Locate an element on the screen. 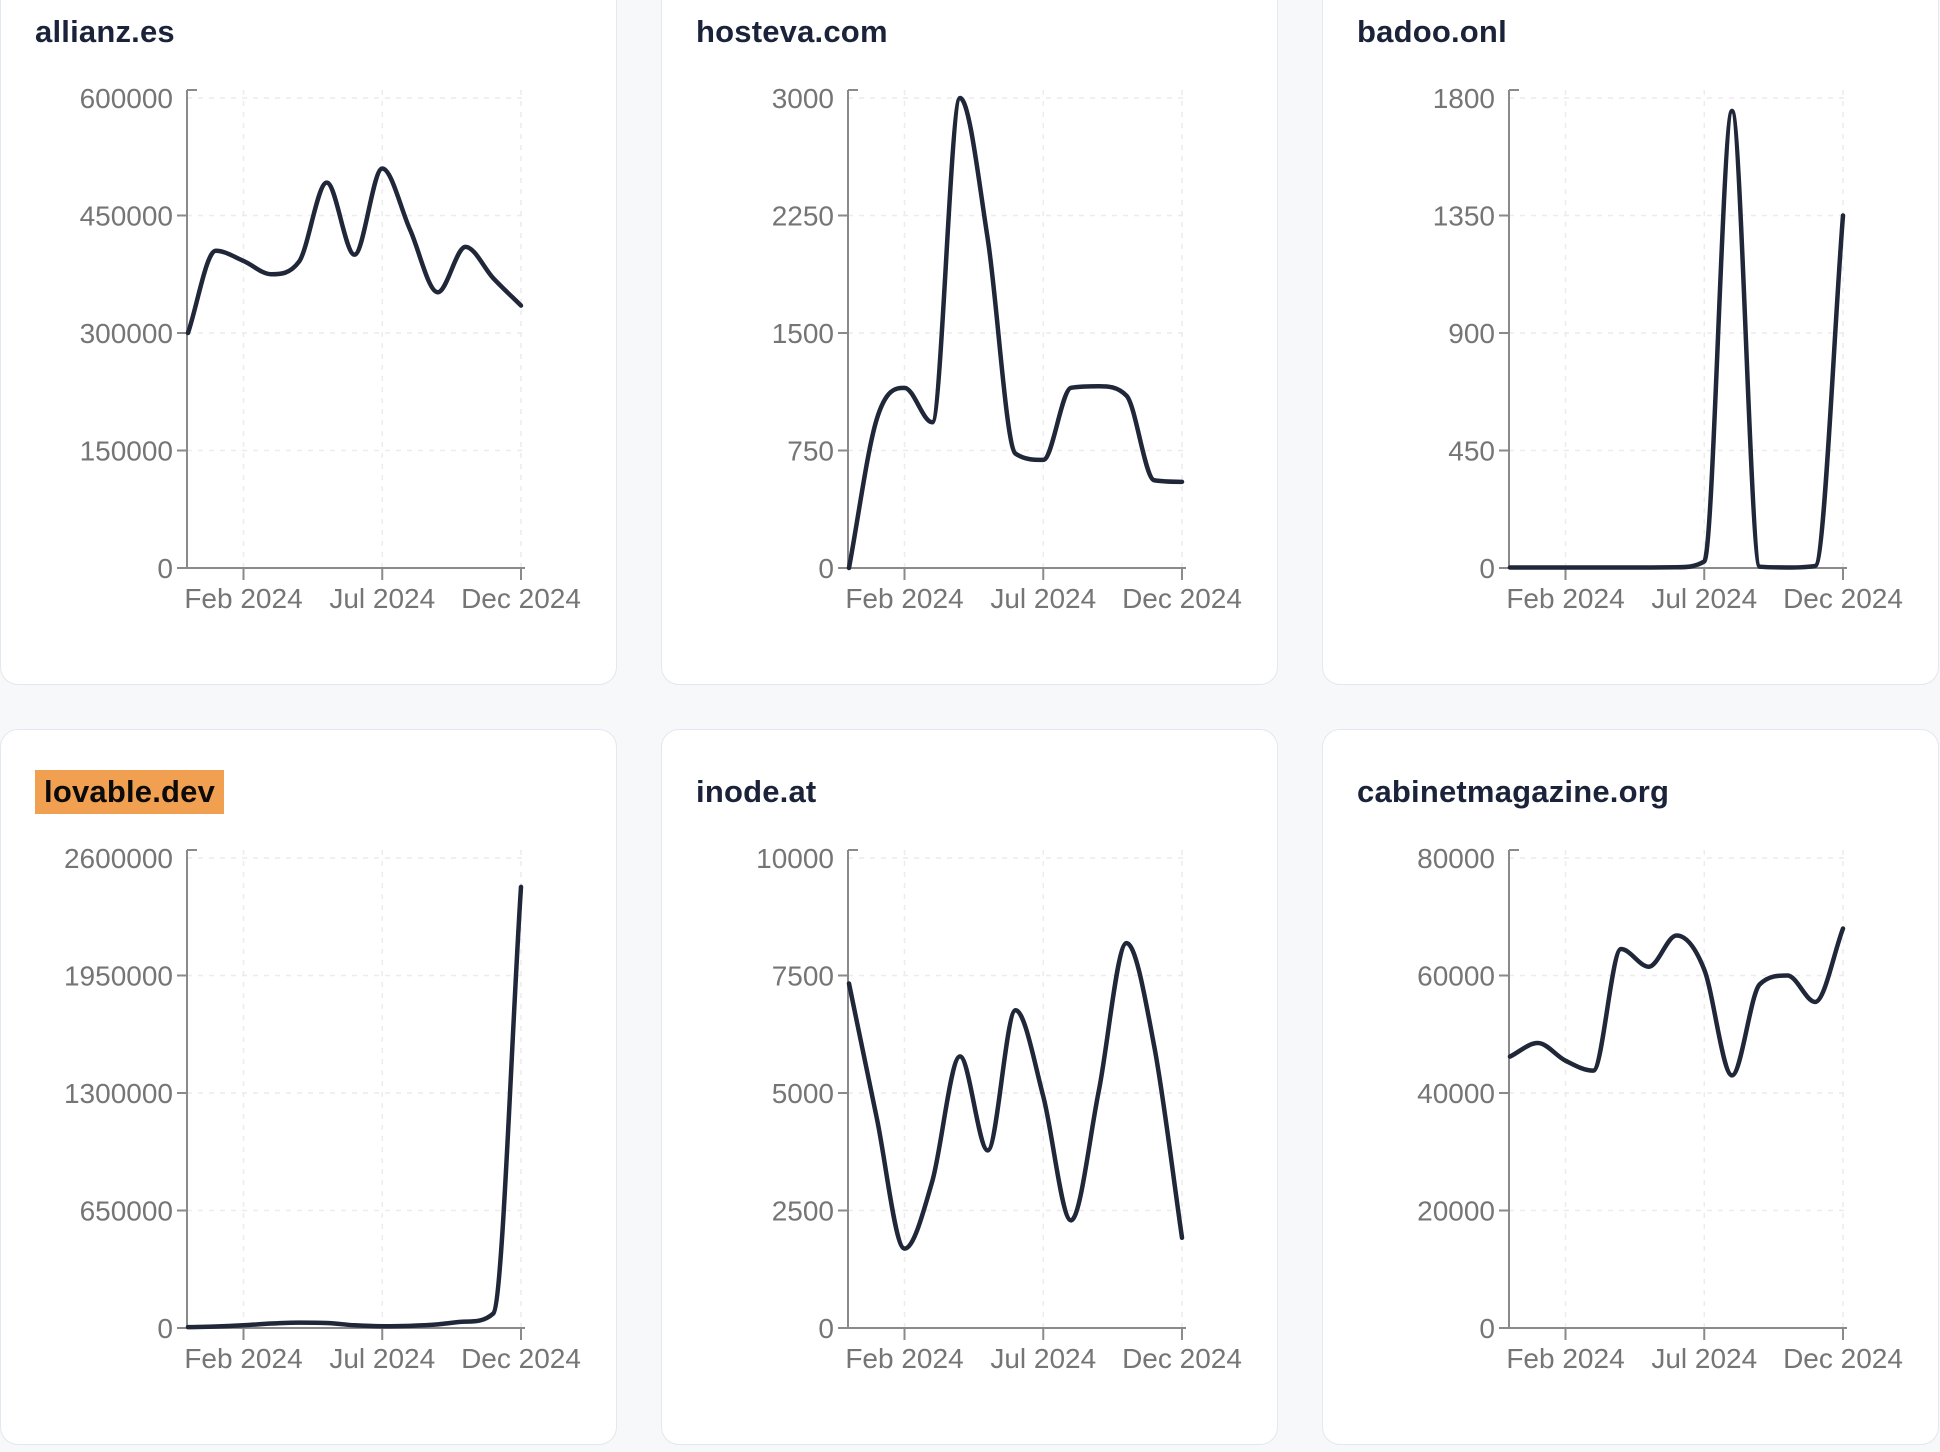 This screenshot has height=1452, width=1940. chart-title-text: lovable.dev is located at coordinates (130, 792).